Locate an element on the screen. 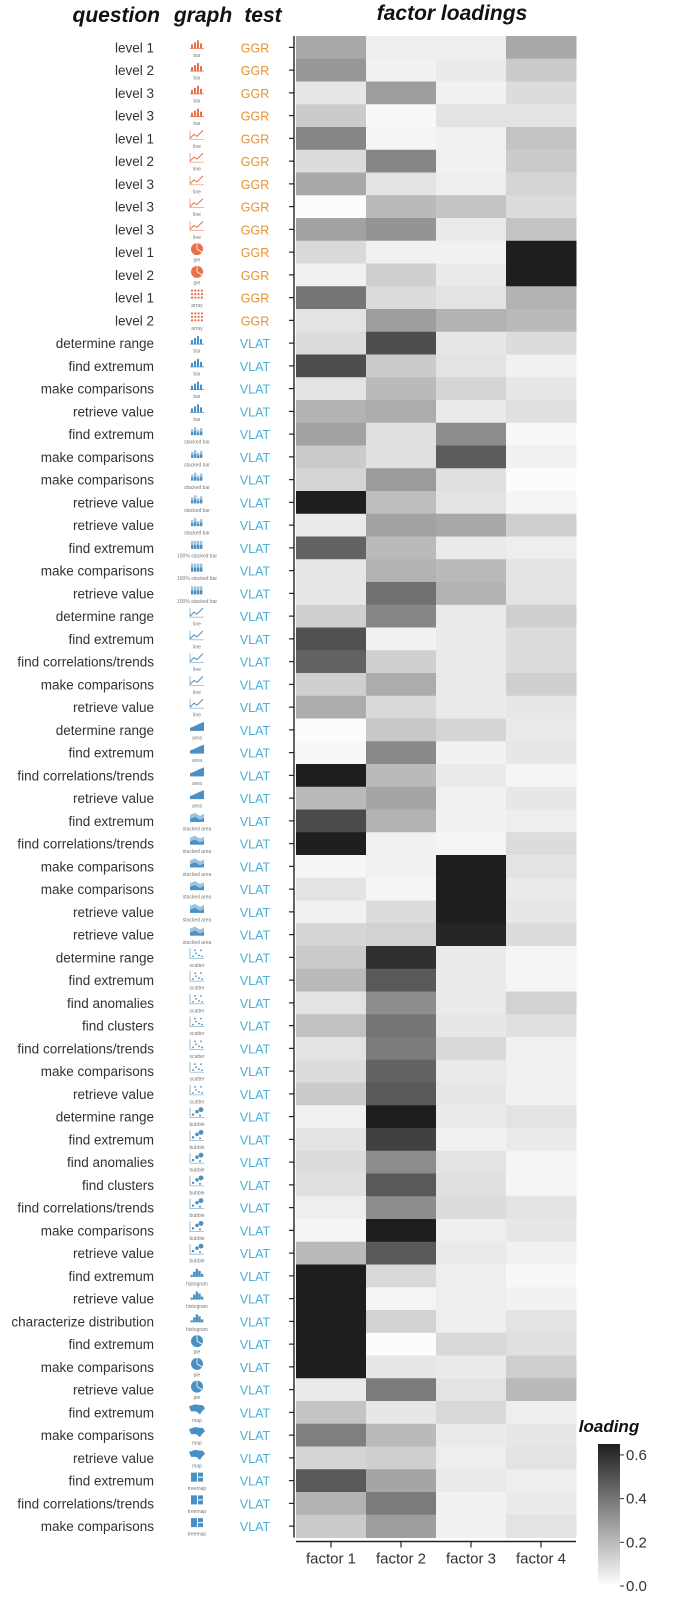 This screenshot has height=1623, width=685. colorbar-tick-label: 0.2 is located at coordinates (636, 1542).